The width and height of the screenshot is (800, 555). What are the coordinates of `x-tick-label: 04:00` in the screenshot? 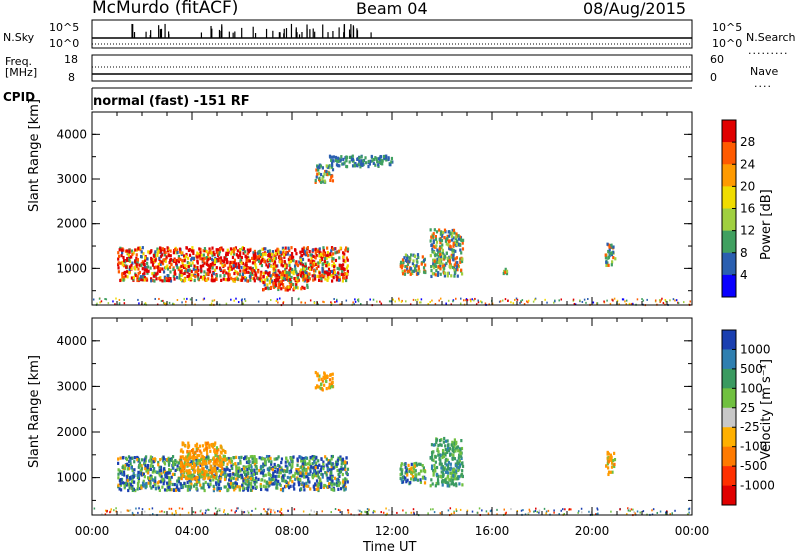 It's located at (192, 531).